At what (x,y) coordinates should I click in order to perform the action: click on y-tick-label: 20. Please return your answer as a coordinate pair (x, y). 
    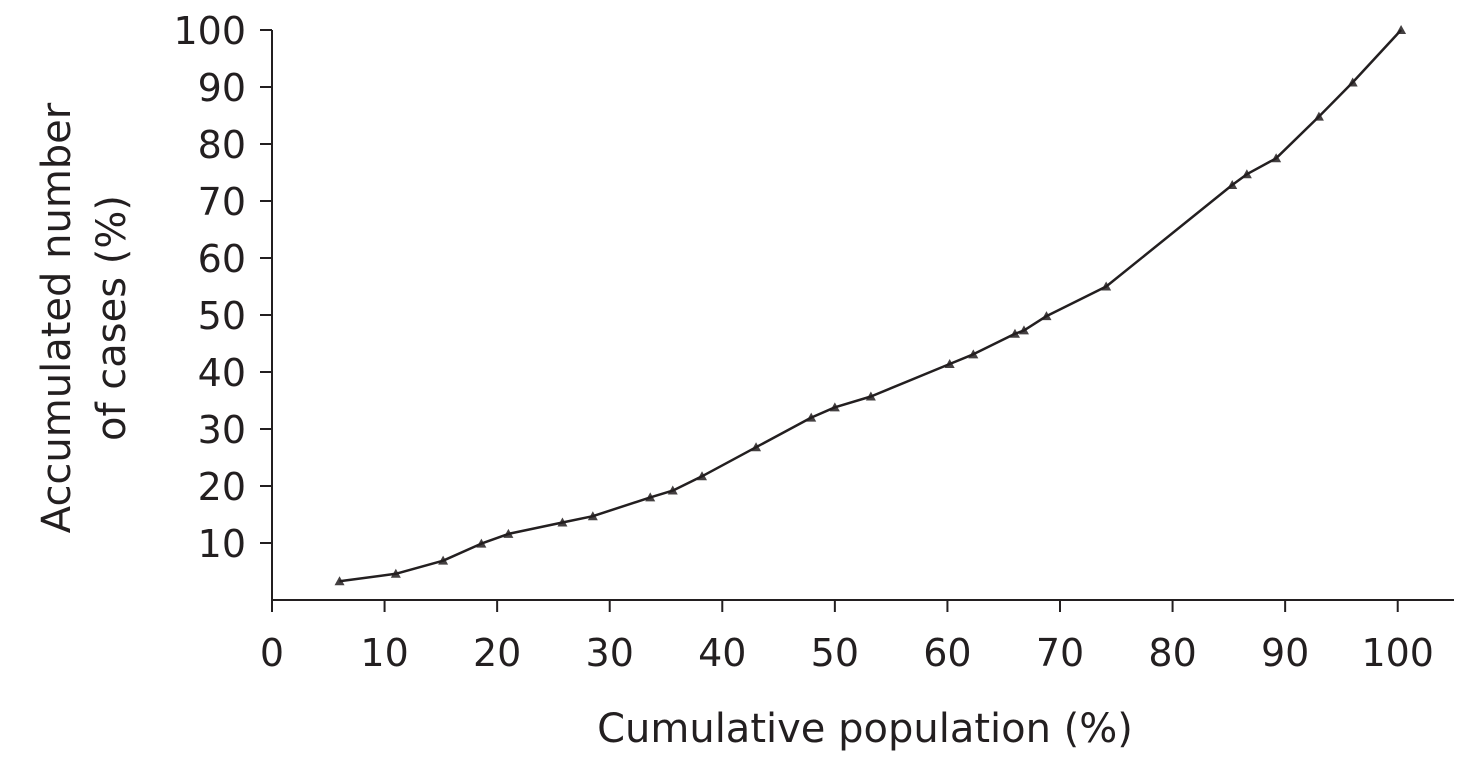
    Looking at the image, I should click on (222, 487).